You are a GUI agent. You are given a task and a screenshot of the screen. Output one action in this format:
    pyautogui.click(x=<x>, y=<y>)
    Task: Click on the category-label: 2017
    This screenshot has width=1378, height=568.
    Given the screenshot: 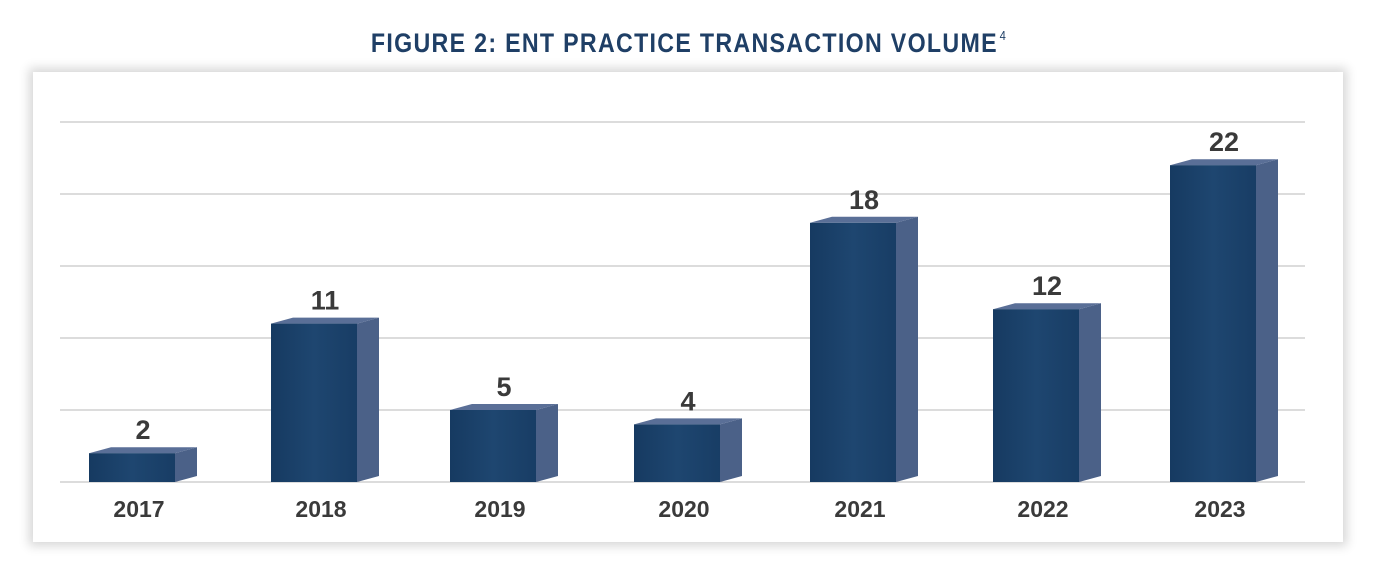 What is the action you would take?
    pyautogui.click(x=138, y=509)
    